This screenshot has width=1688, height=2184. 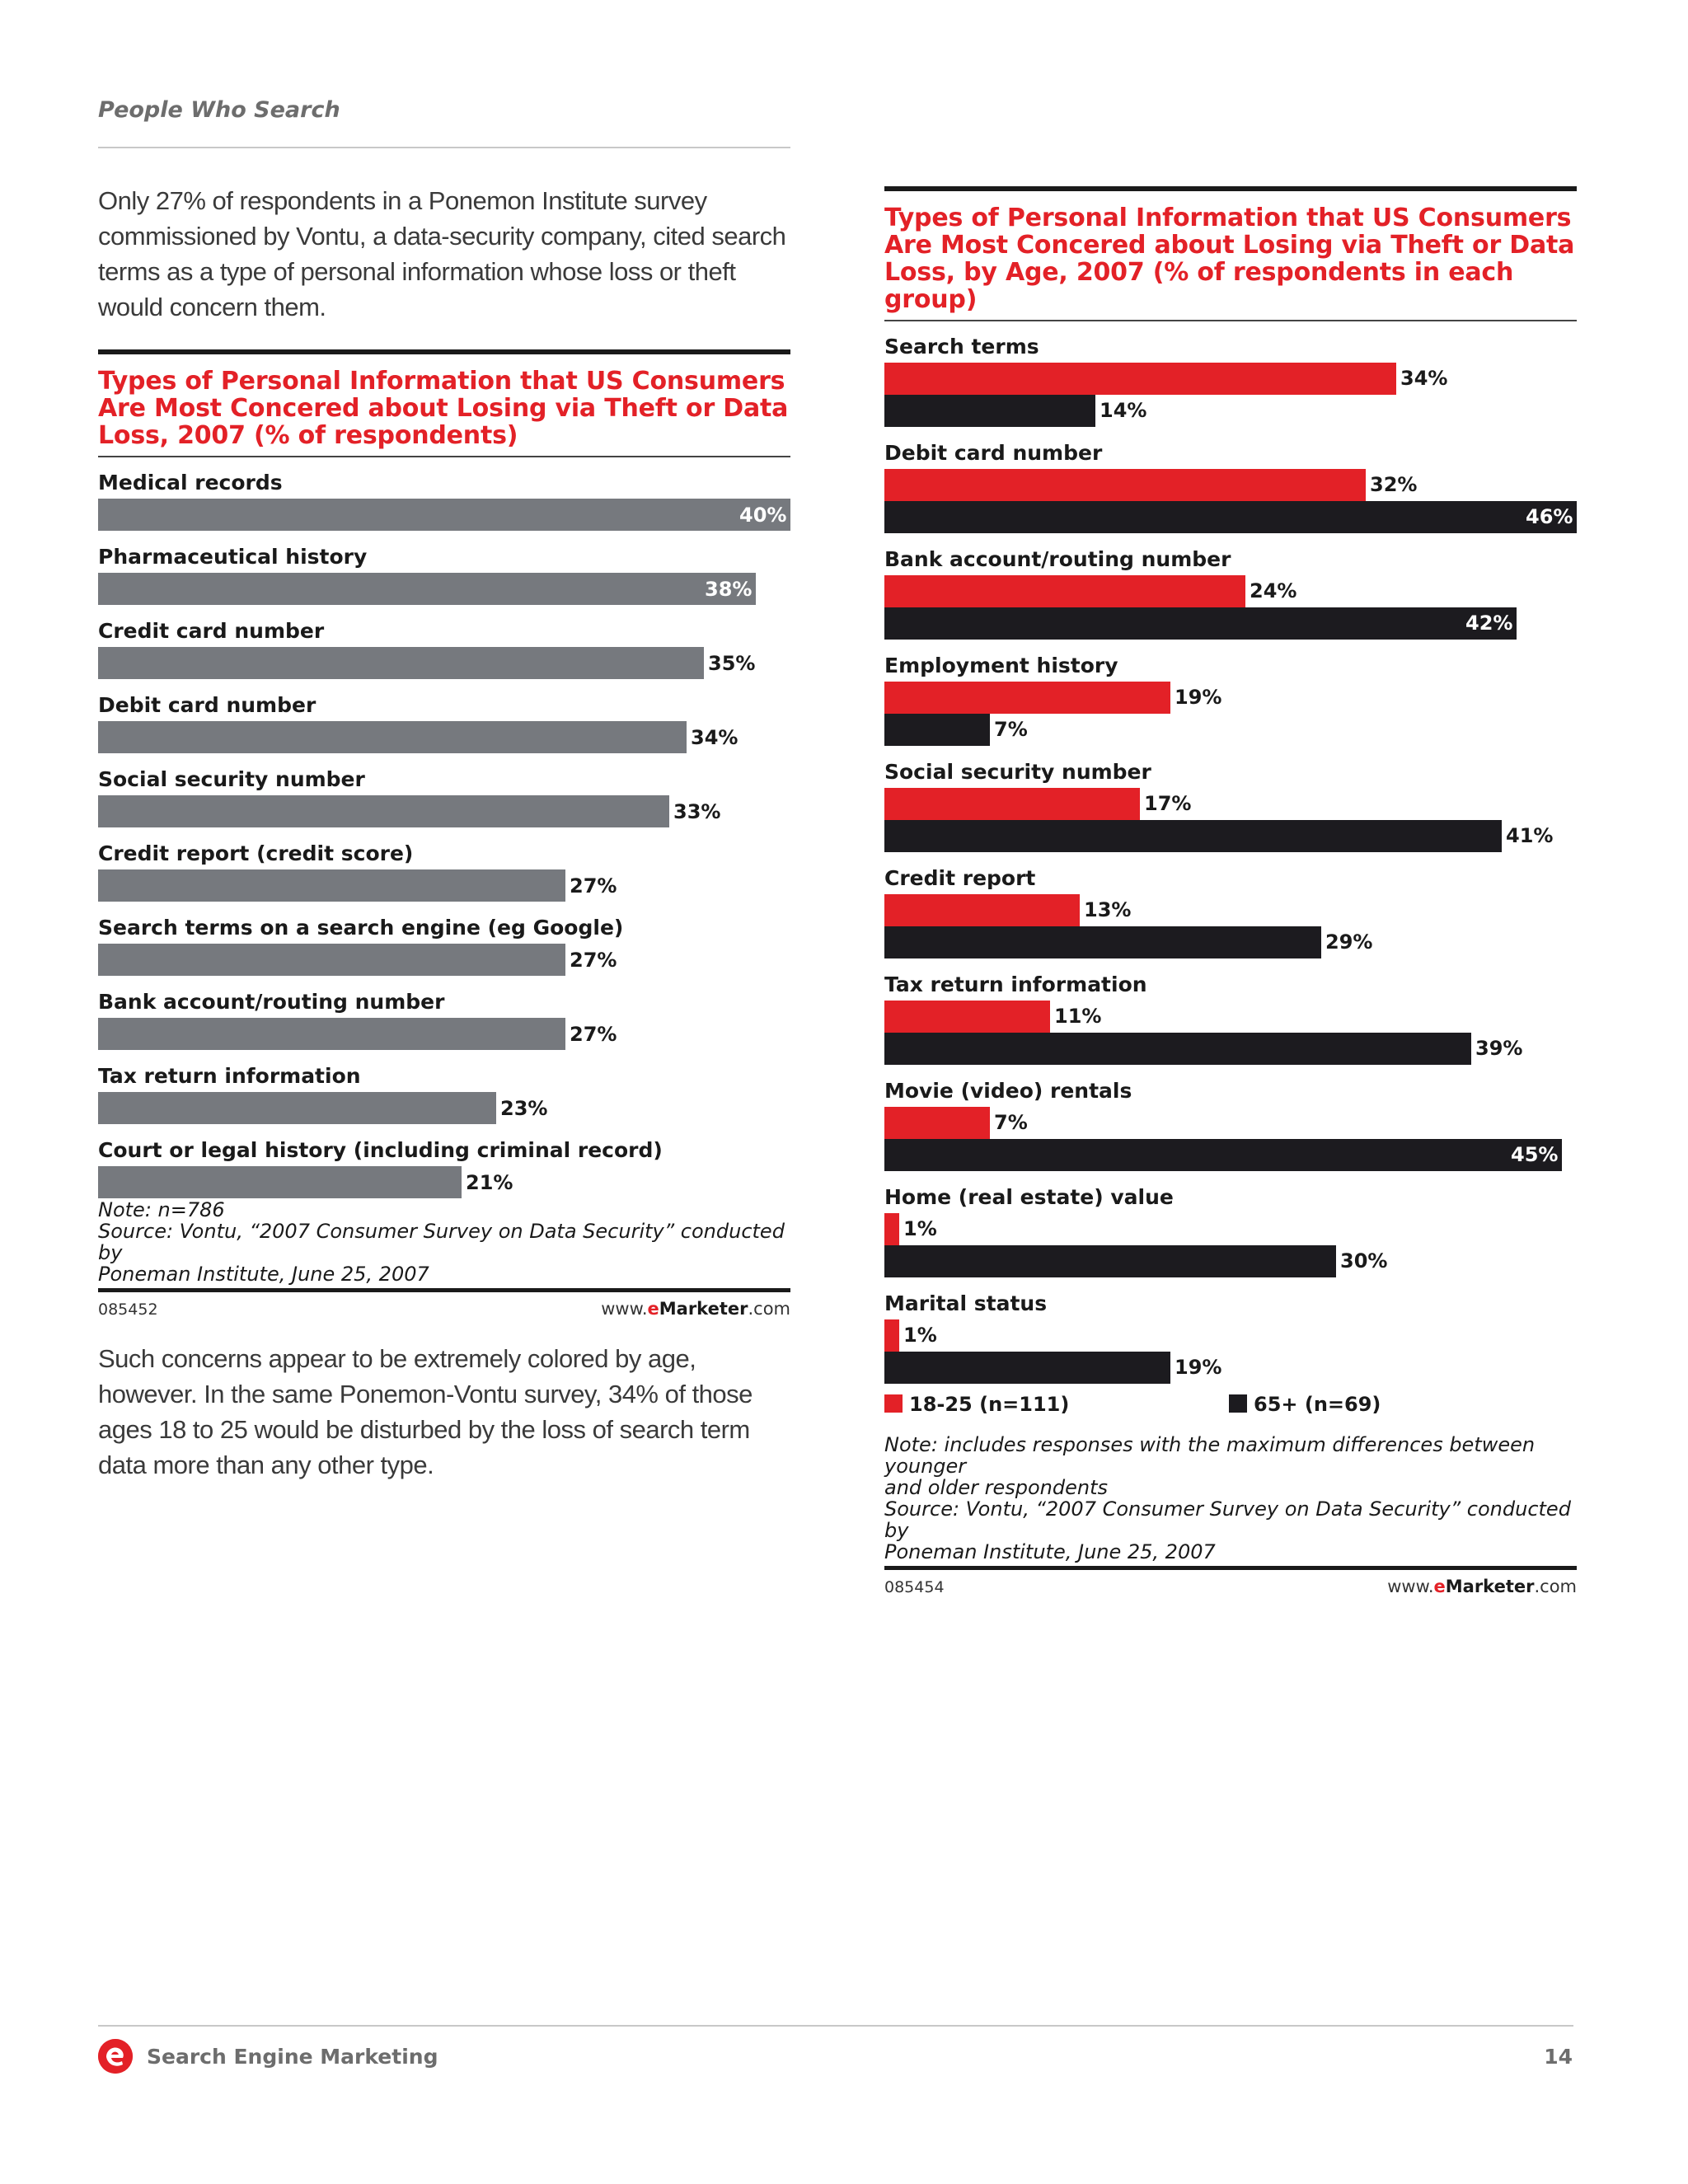 What do you see at coordinates (1011, 1122) in the screenshot?
I see `bar-value-label: 7%` at bounding box center [1011, 1122].